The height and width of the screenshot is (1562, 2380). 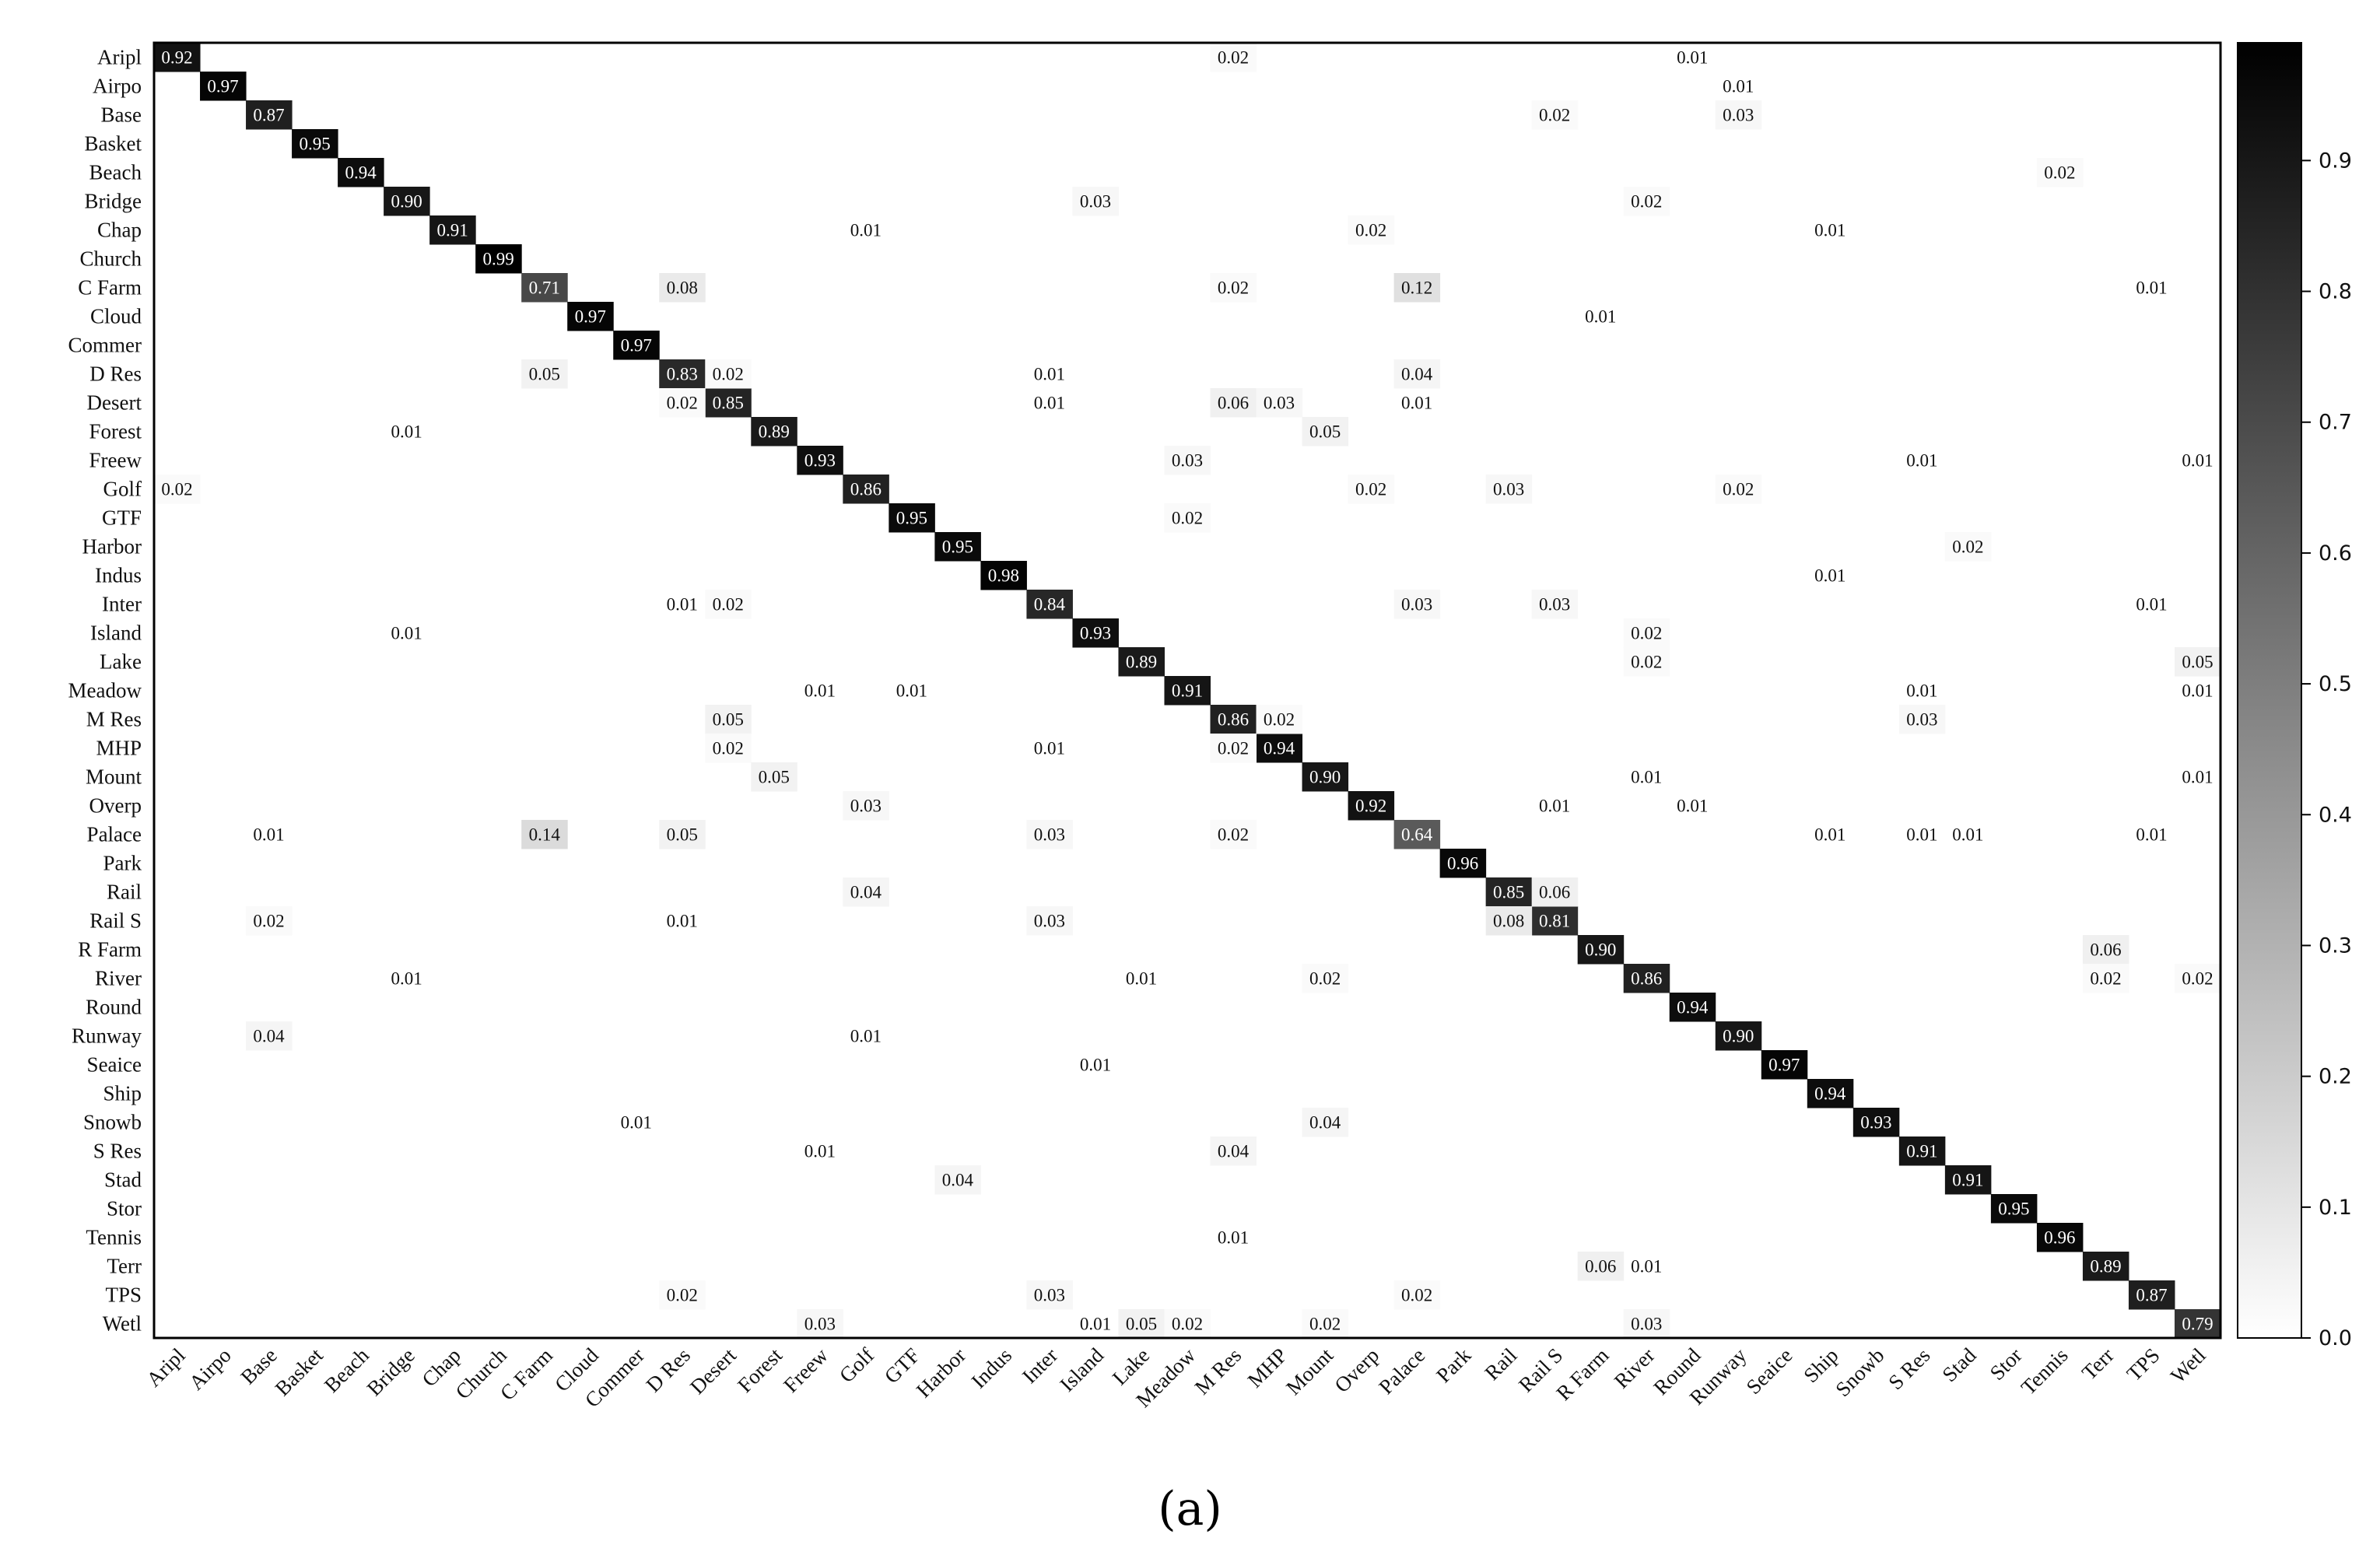 I want to click on y-tick-label: Commer, so click(x=105, y=345).